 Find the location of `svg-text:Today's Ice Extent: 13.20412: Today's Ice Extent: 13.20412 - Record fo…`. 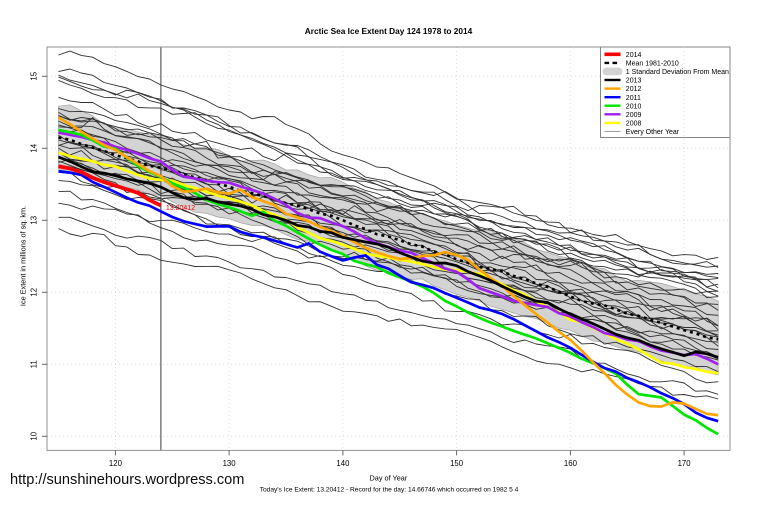

svg-text:Today's Ice Extent: 13.20412: Today's Ice Extent: 13.20412 - Record fo… is located at coordinates (389, 490).